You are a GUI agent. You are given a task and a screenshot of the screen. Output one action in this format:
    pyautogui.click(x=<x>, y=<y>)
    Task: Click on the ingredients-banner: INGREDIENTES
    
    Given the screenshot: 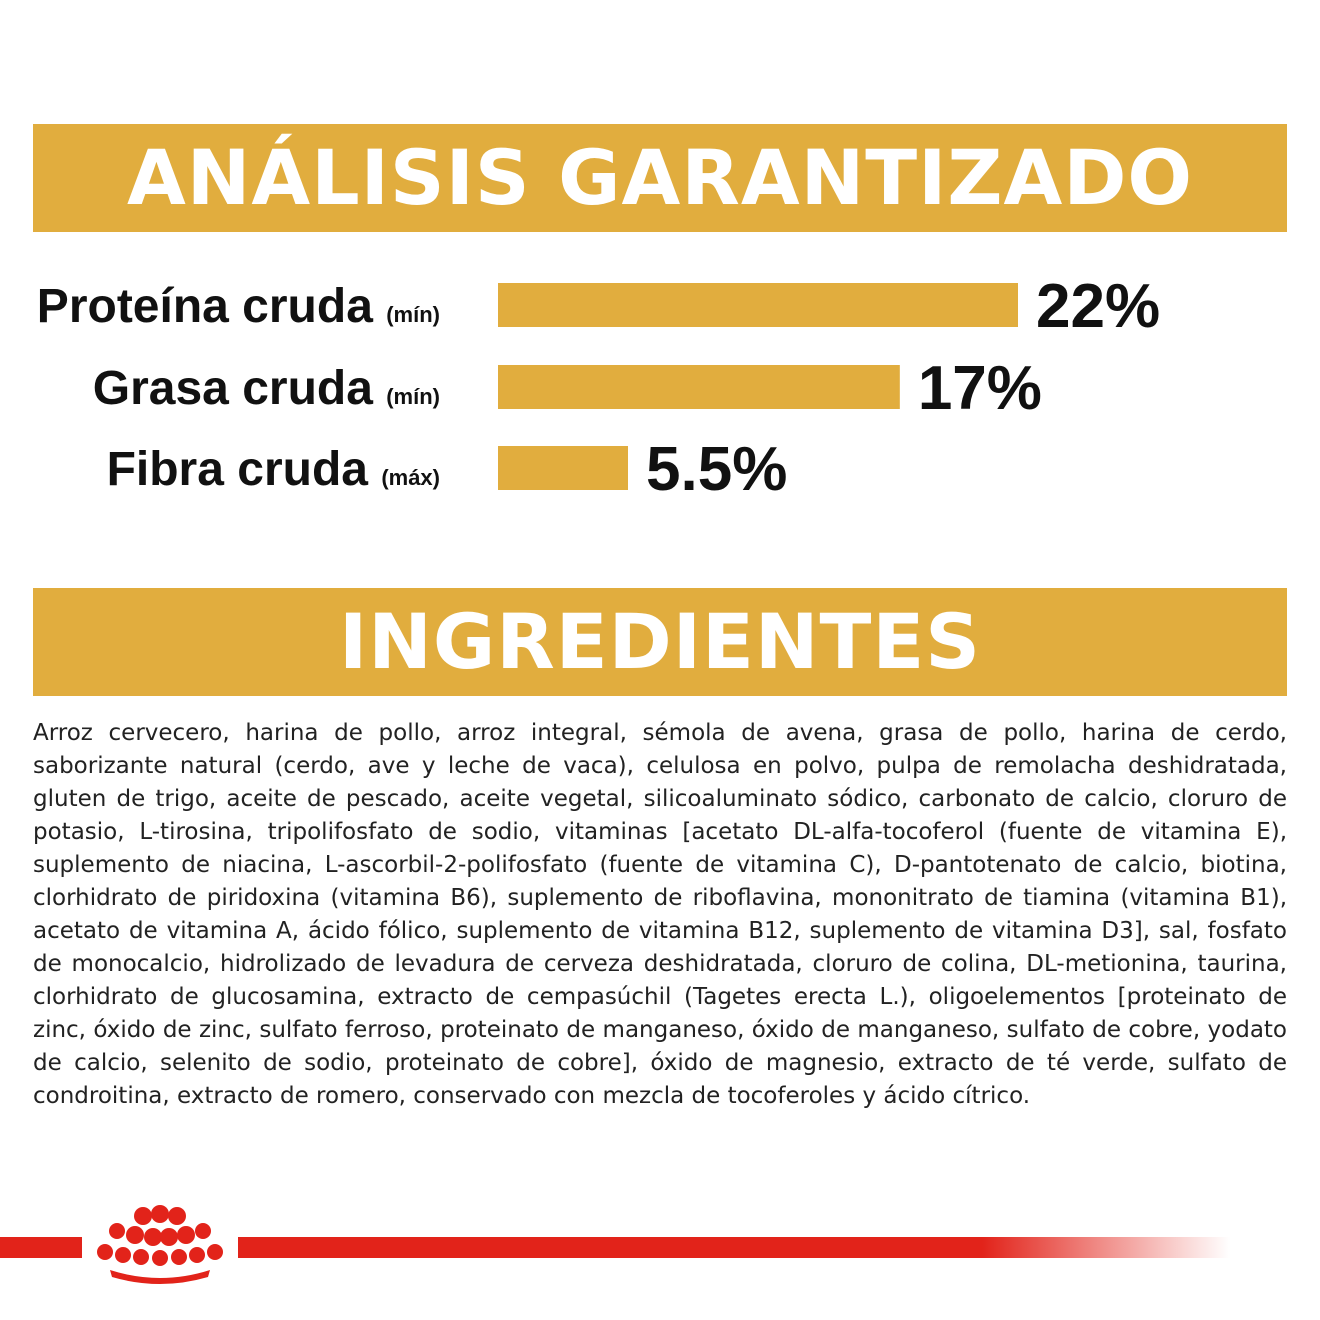 What is the action you would take?
    pyautogui.click(x=660, y=642)
    